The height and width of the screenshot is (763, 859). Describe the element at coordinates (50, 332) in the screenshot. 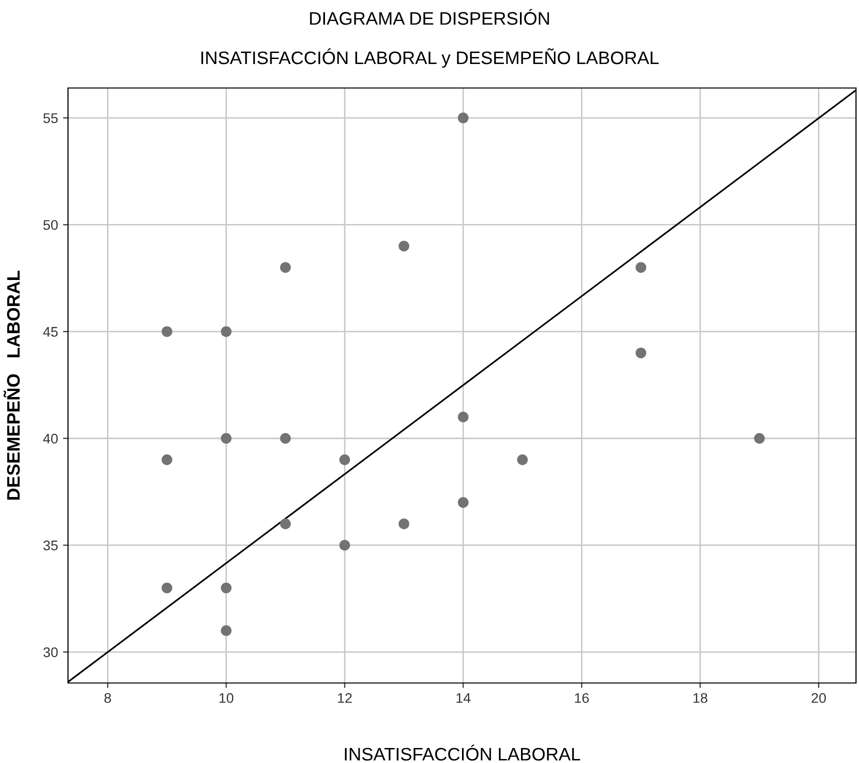

I see `y-tick-label: 45` at that location.